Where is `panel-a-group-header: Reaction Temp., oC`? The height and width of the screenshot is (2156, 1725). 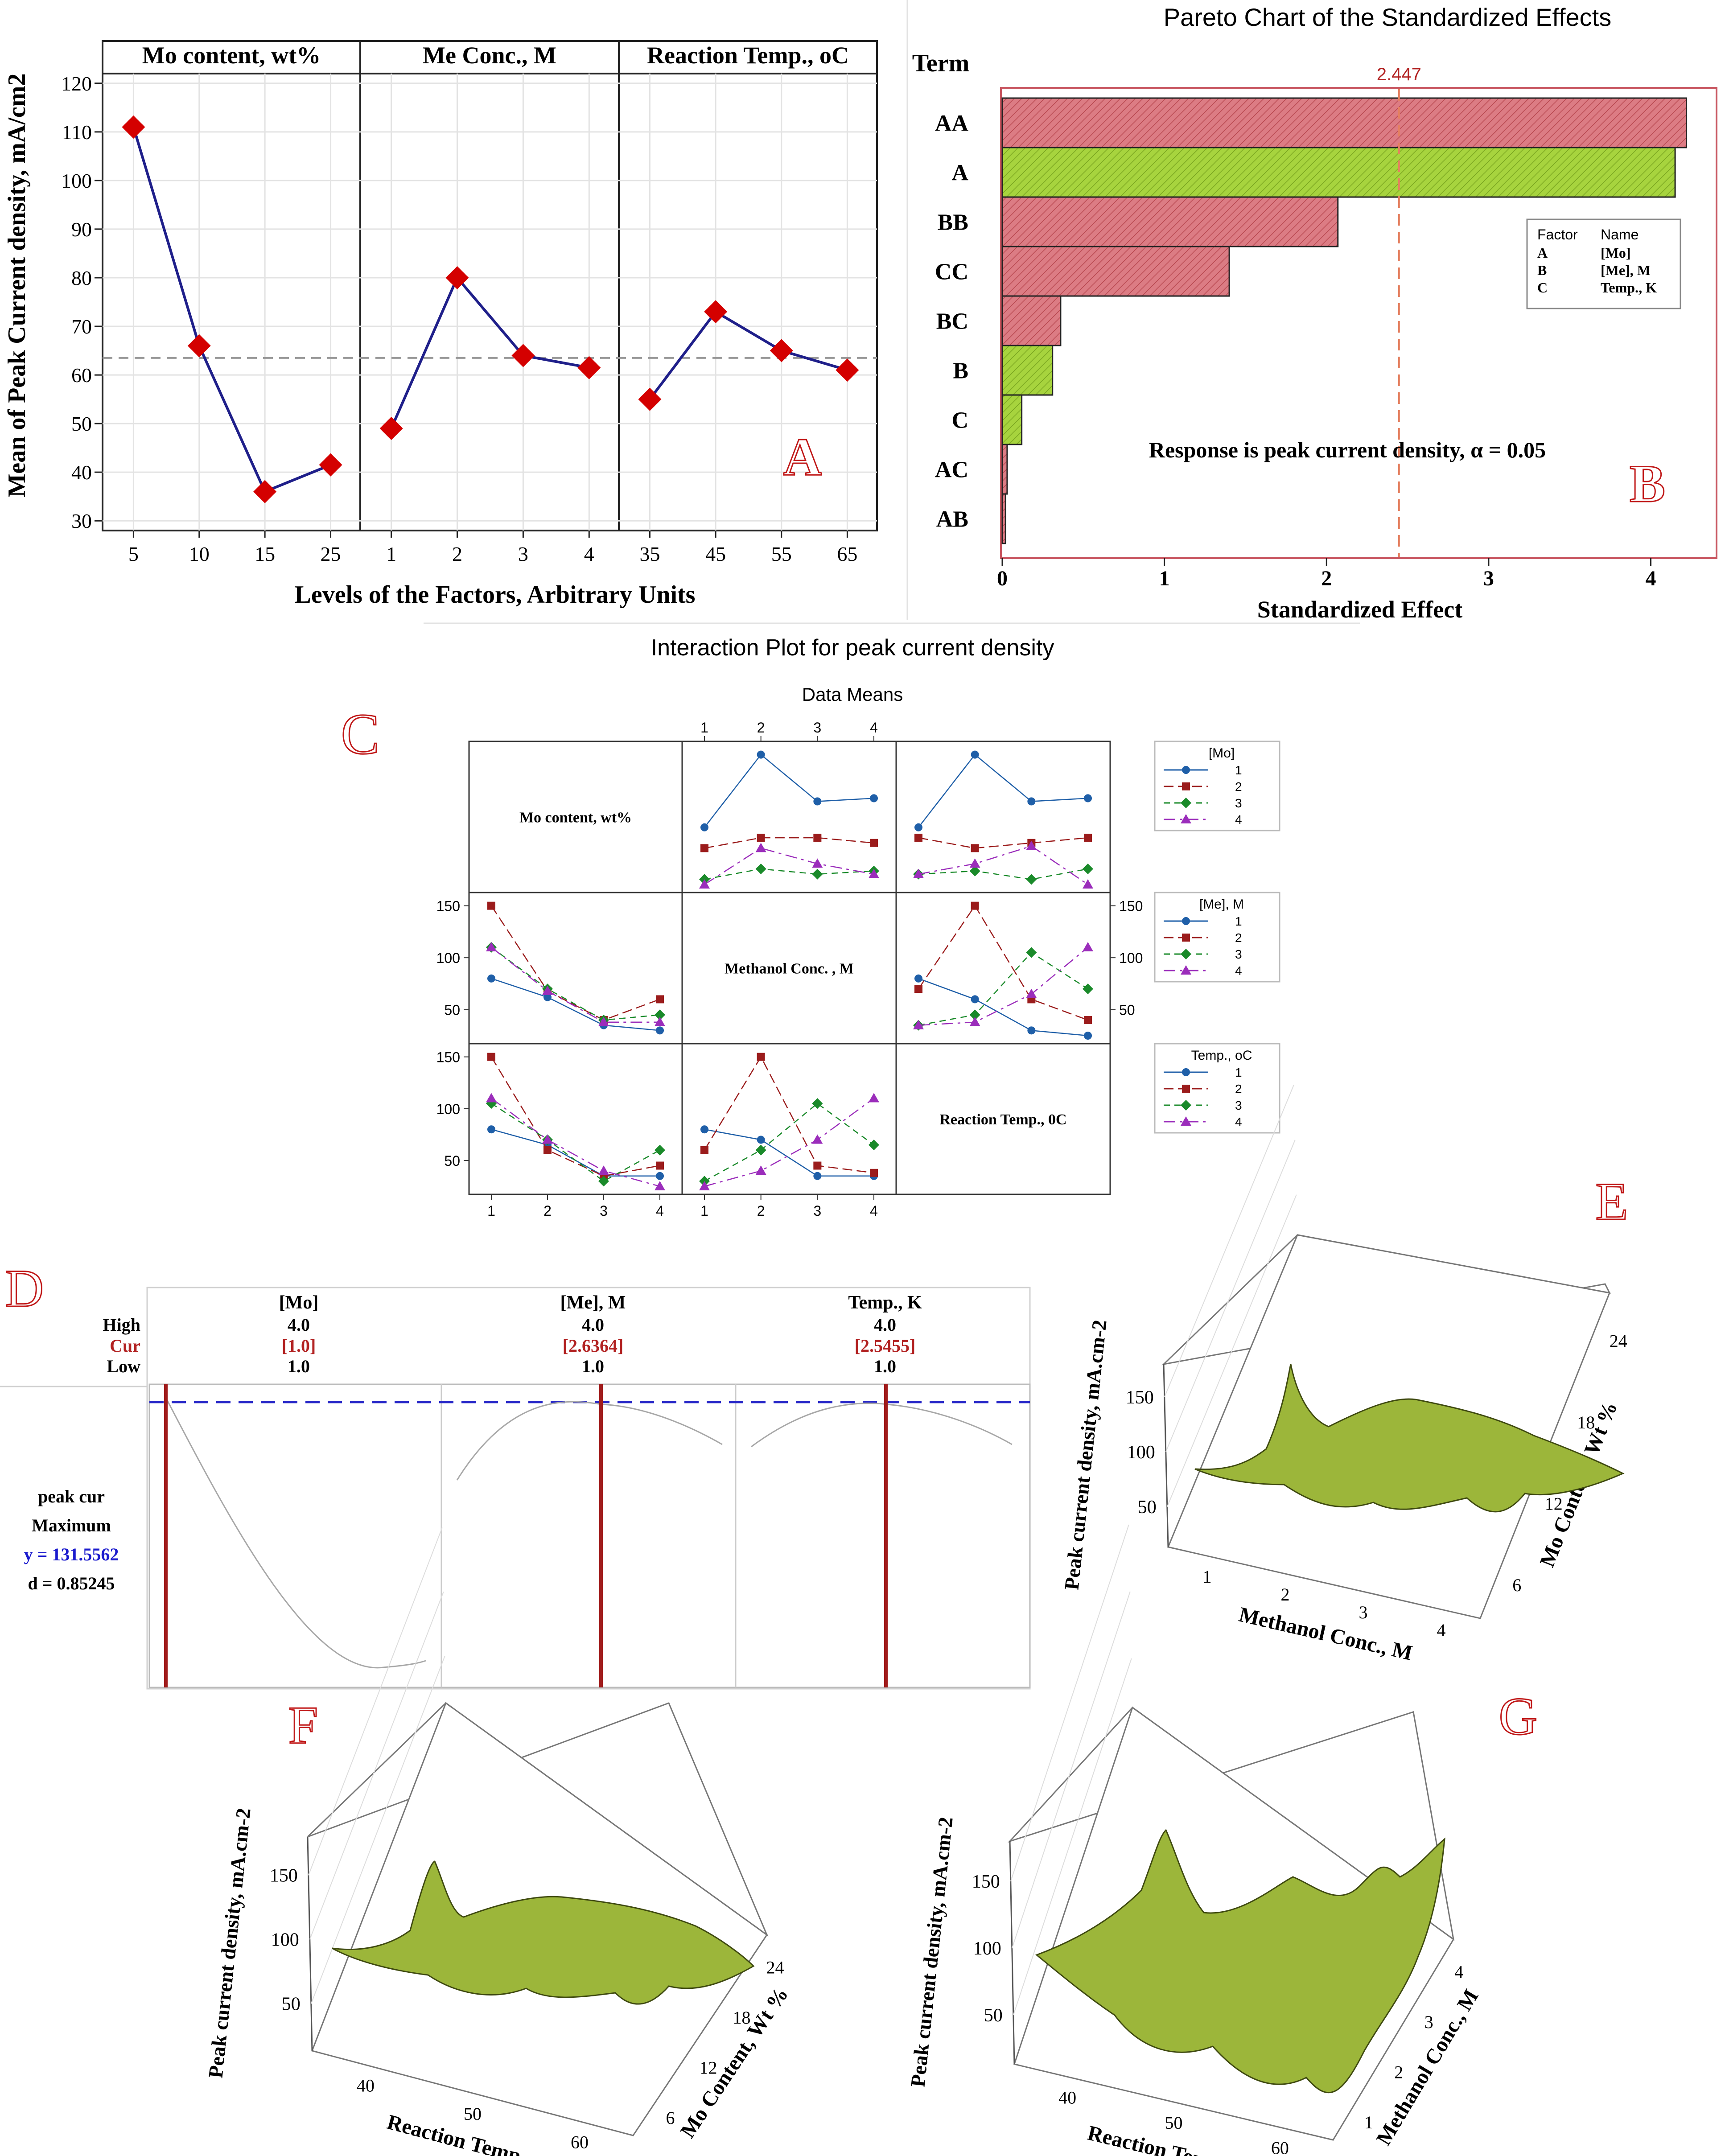
panel-a-group-header: Reaction Temp., oC is located at coordinates (748, 56).